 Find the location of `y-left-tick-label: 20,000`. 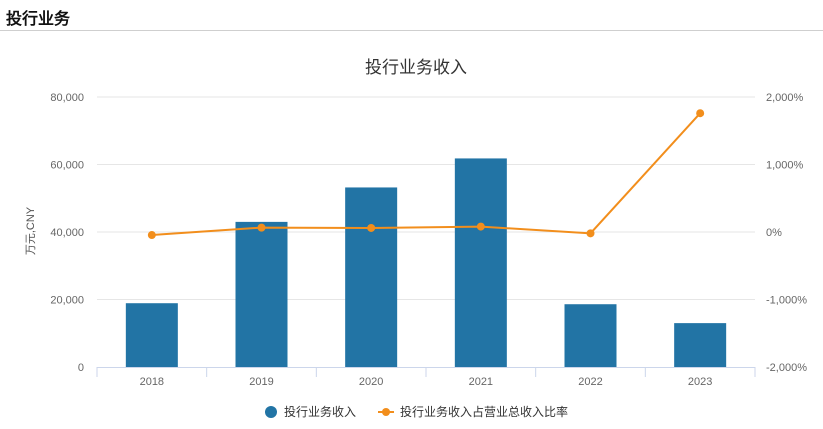

y-left-tick-label: 20,000 is located at coordinates (67, 301).